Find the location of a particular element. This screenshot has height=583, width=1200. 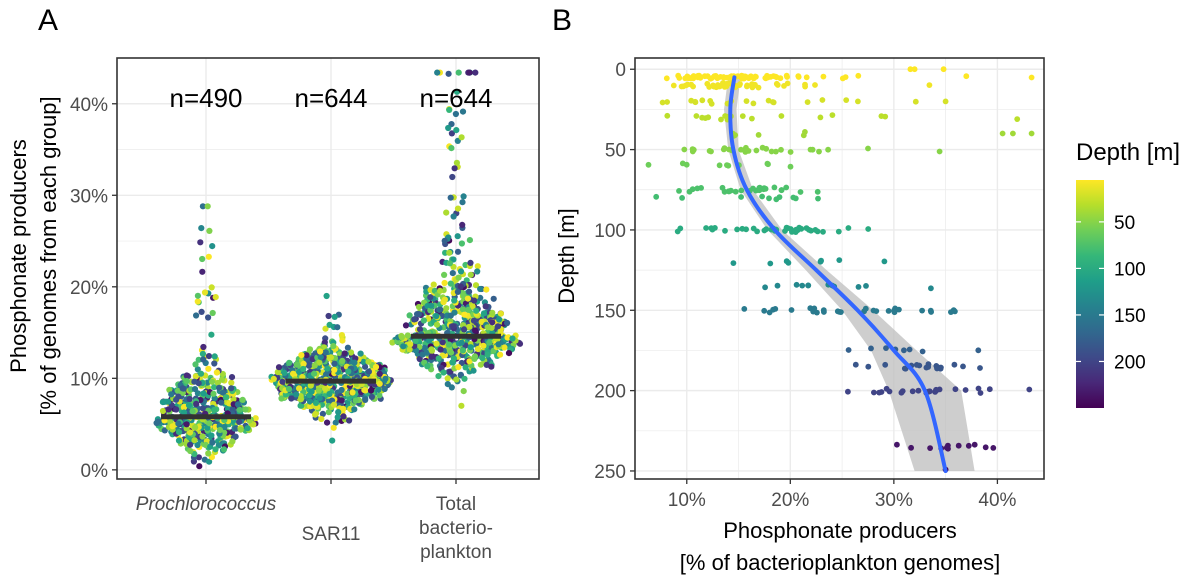

panel-a-ytick-label: 10% is located at coordinates (89, 379).